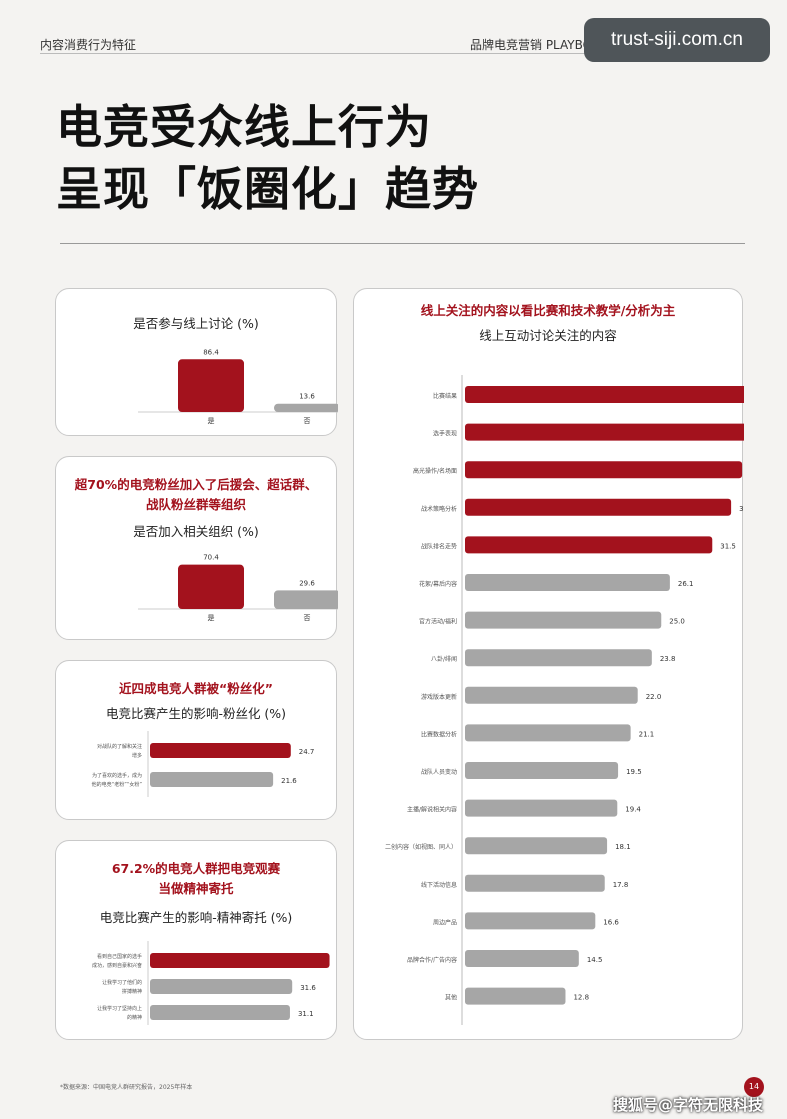 The width and height of the screenshot is (787, 1119). Describe the element at coordinates (647, 734) in the screenshot. I see `bar-value-label: 21.1` at that location.